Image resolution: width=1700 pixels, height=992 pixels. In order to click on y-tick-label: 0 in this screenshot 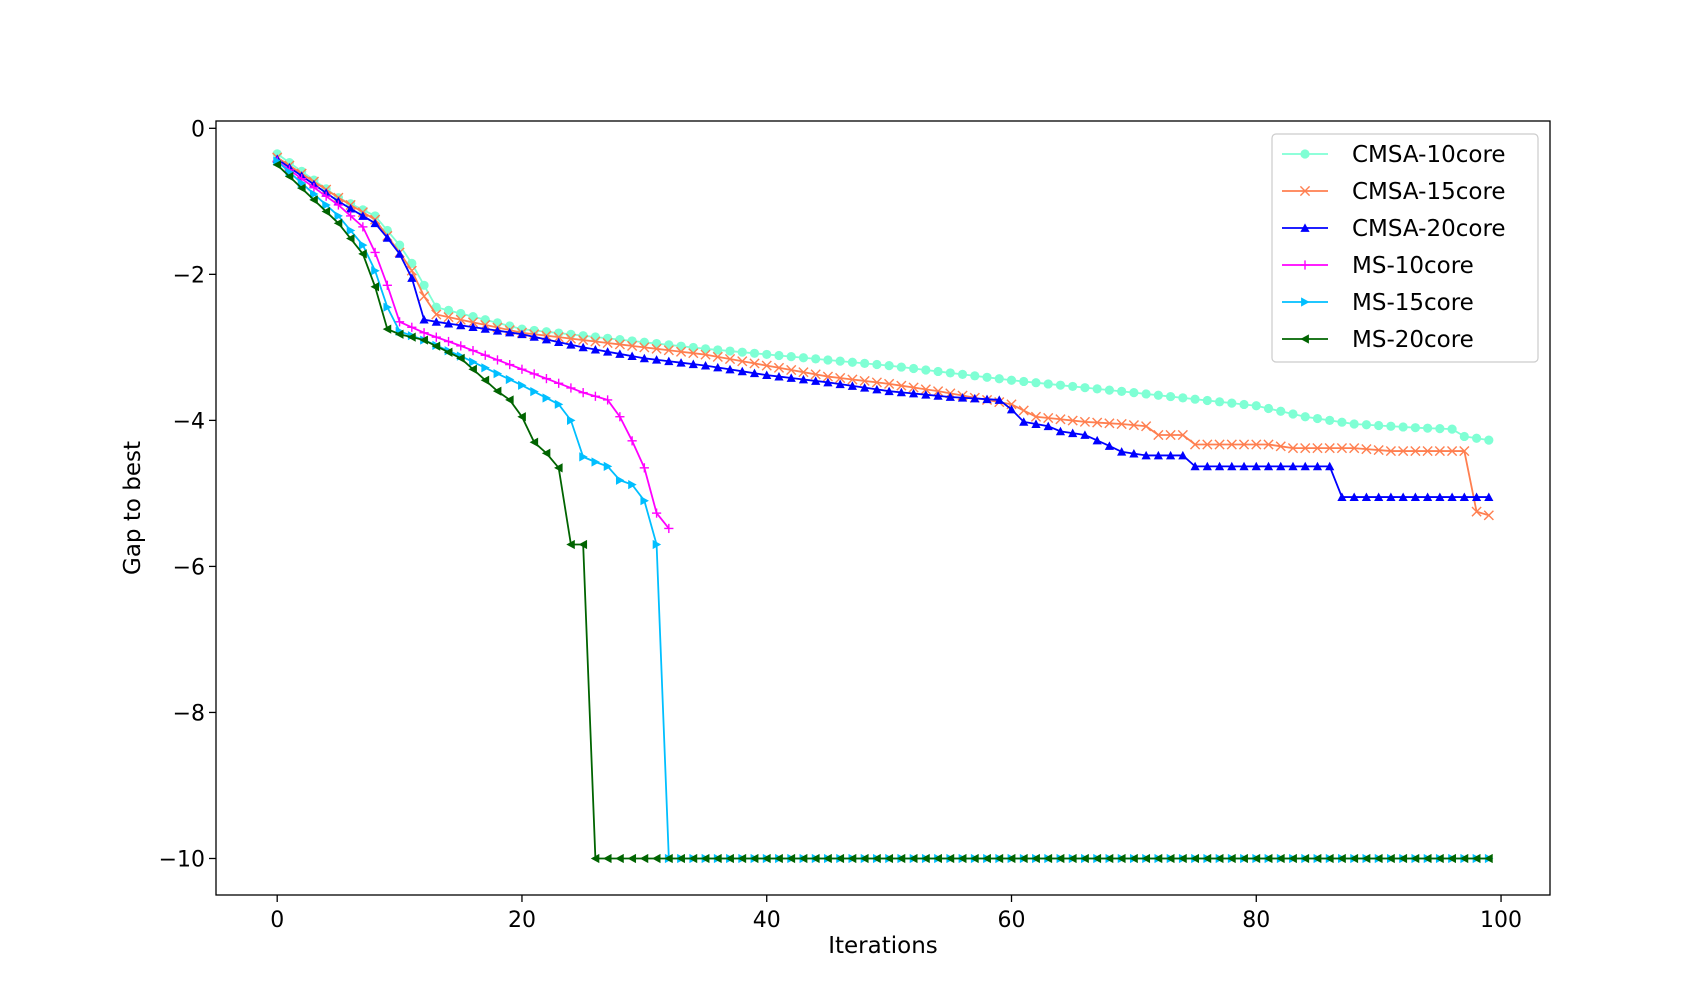, I will do `click(198, 129)`.